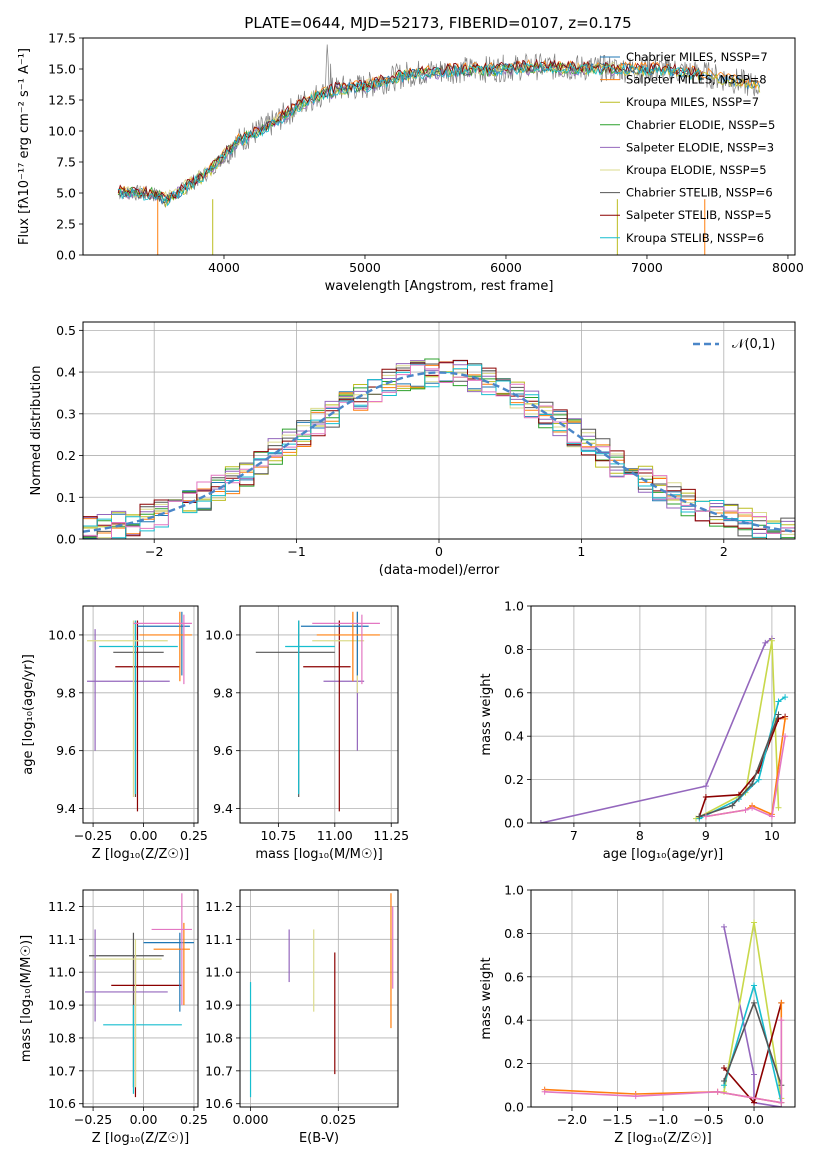 The height and width of the screenshot is (1170, 819). I want to click on x-tick-label: −0.5, so click(708, 1119).